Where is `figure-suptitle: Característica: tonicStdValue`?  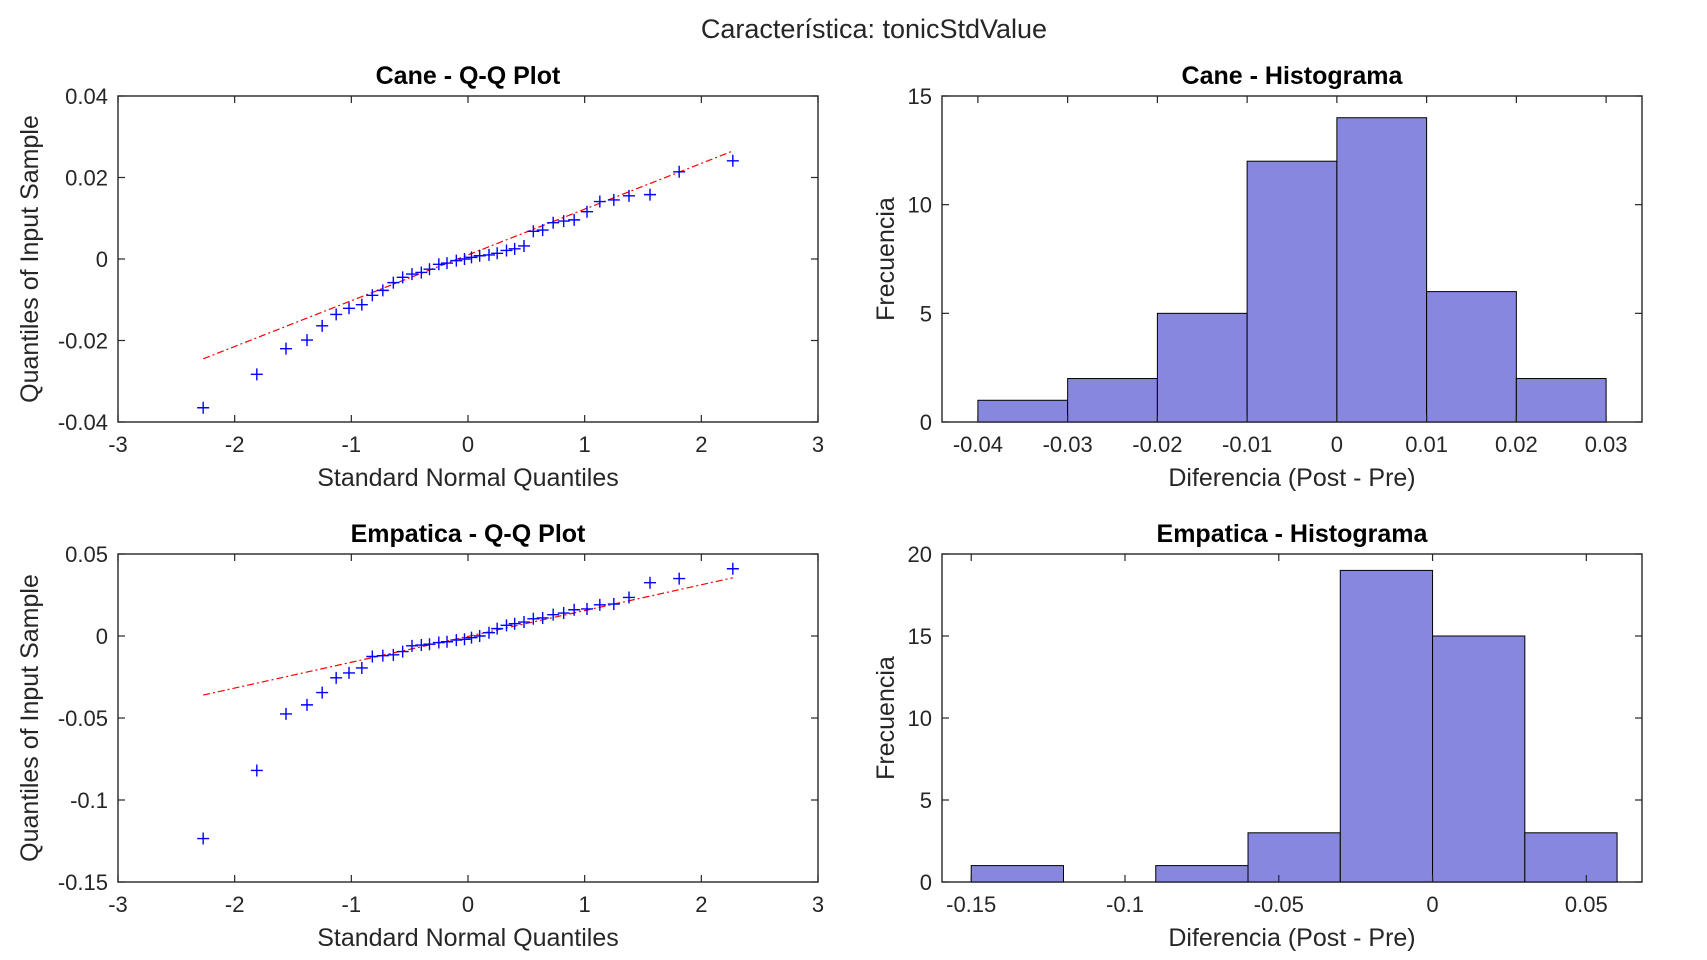 figure-suptitle: Característica: tonicStdValue is located at coordinates (874, 29).